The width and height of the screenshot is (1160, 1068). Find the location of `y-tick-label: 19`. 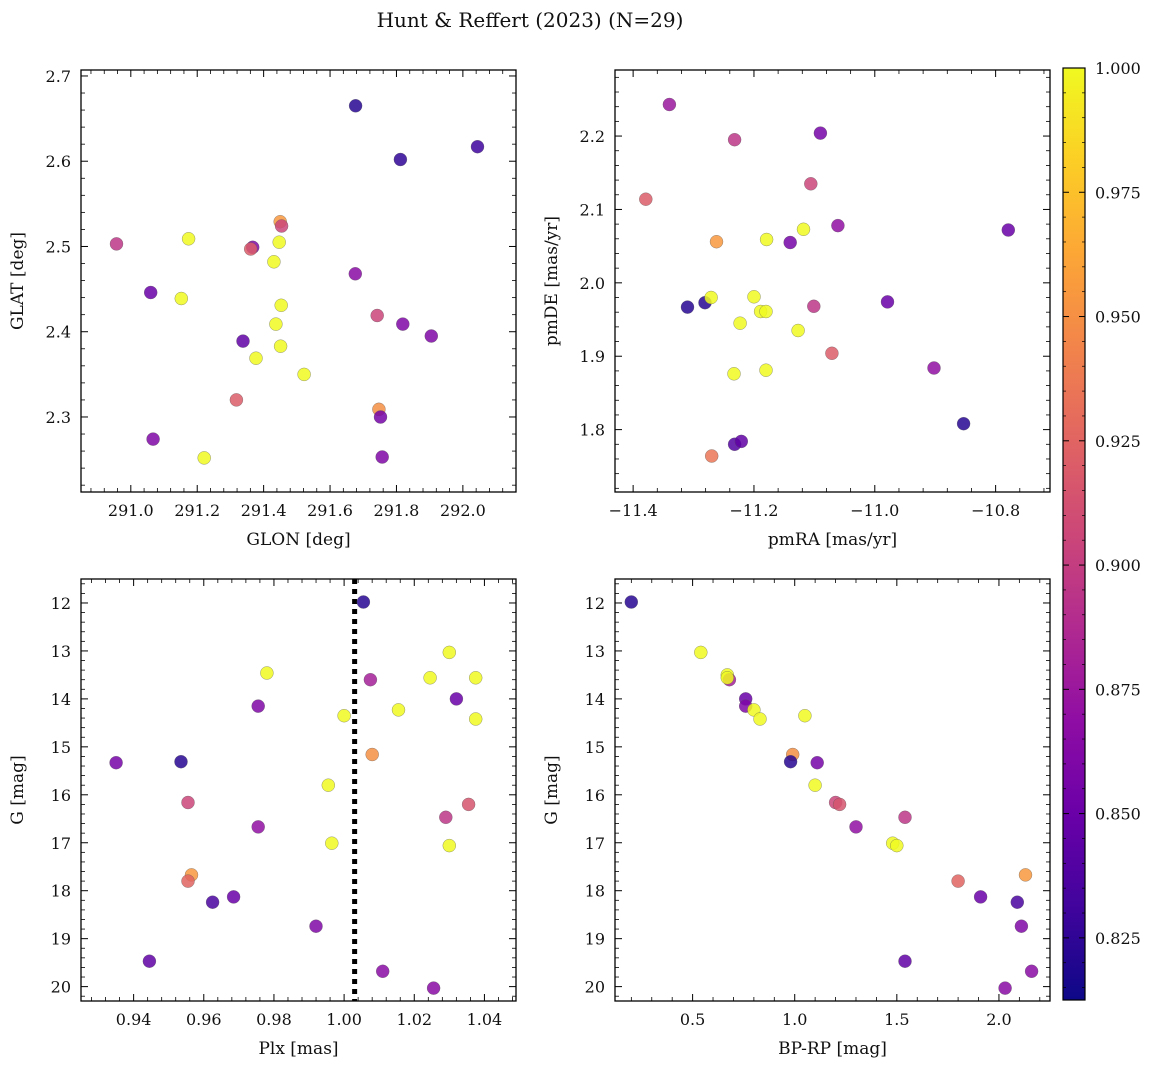

y-tick-label: 19 is located at coordinates (61, 939).